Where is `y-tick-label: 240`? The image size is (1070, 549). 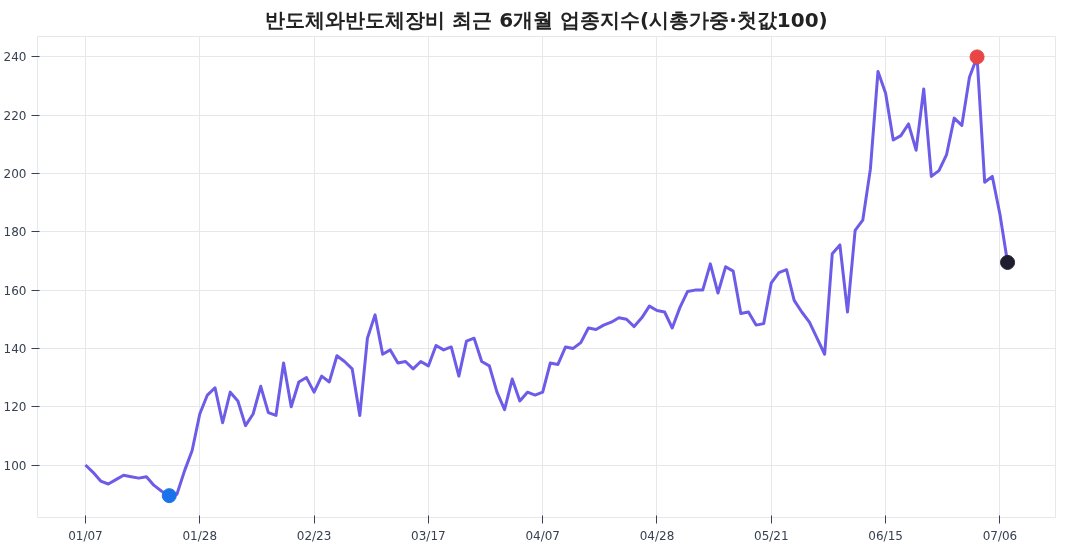 y-tick-label: 240 is located at coordinates (15, 57).